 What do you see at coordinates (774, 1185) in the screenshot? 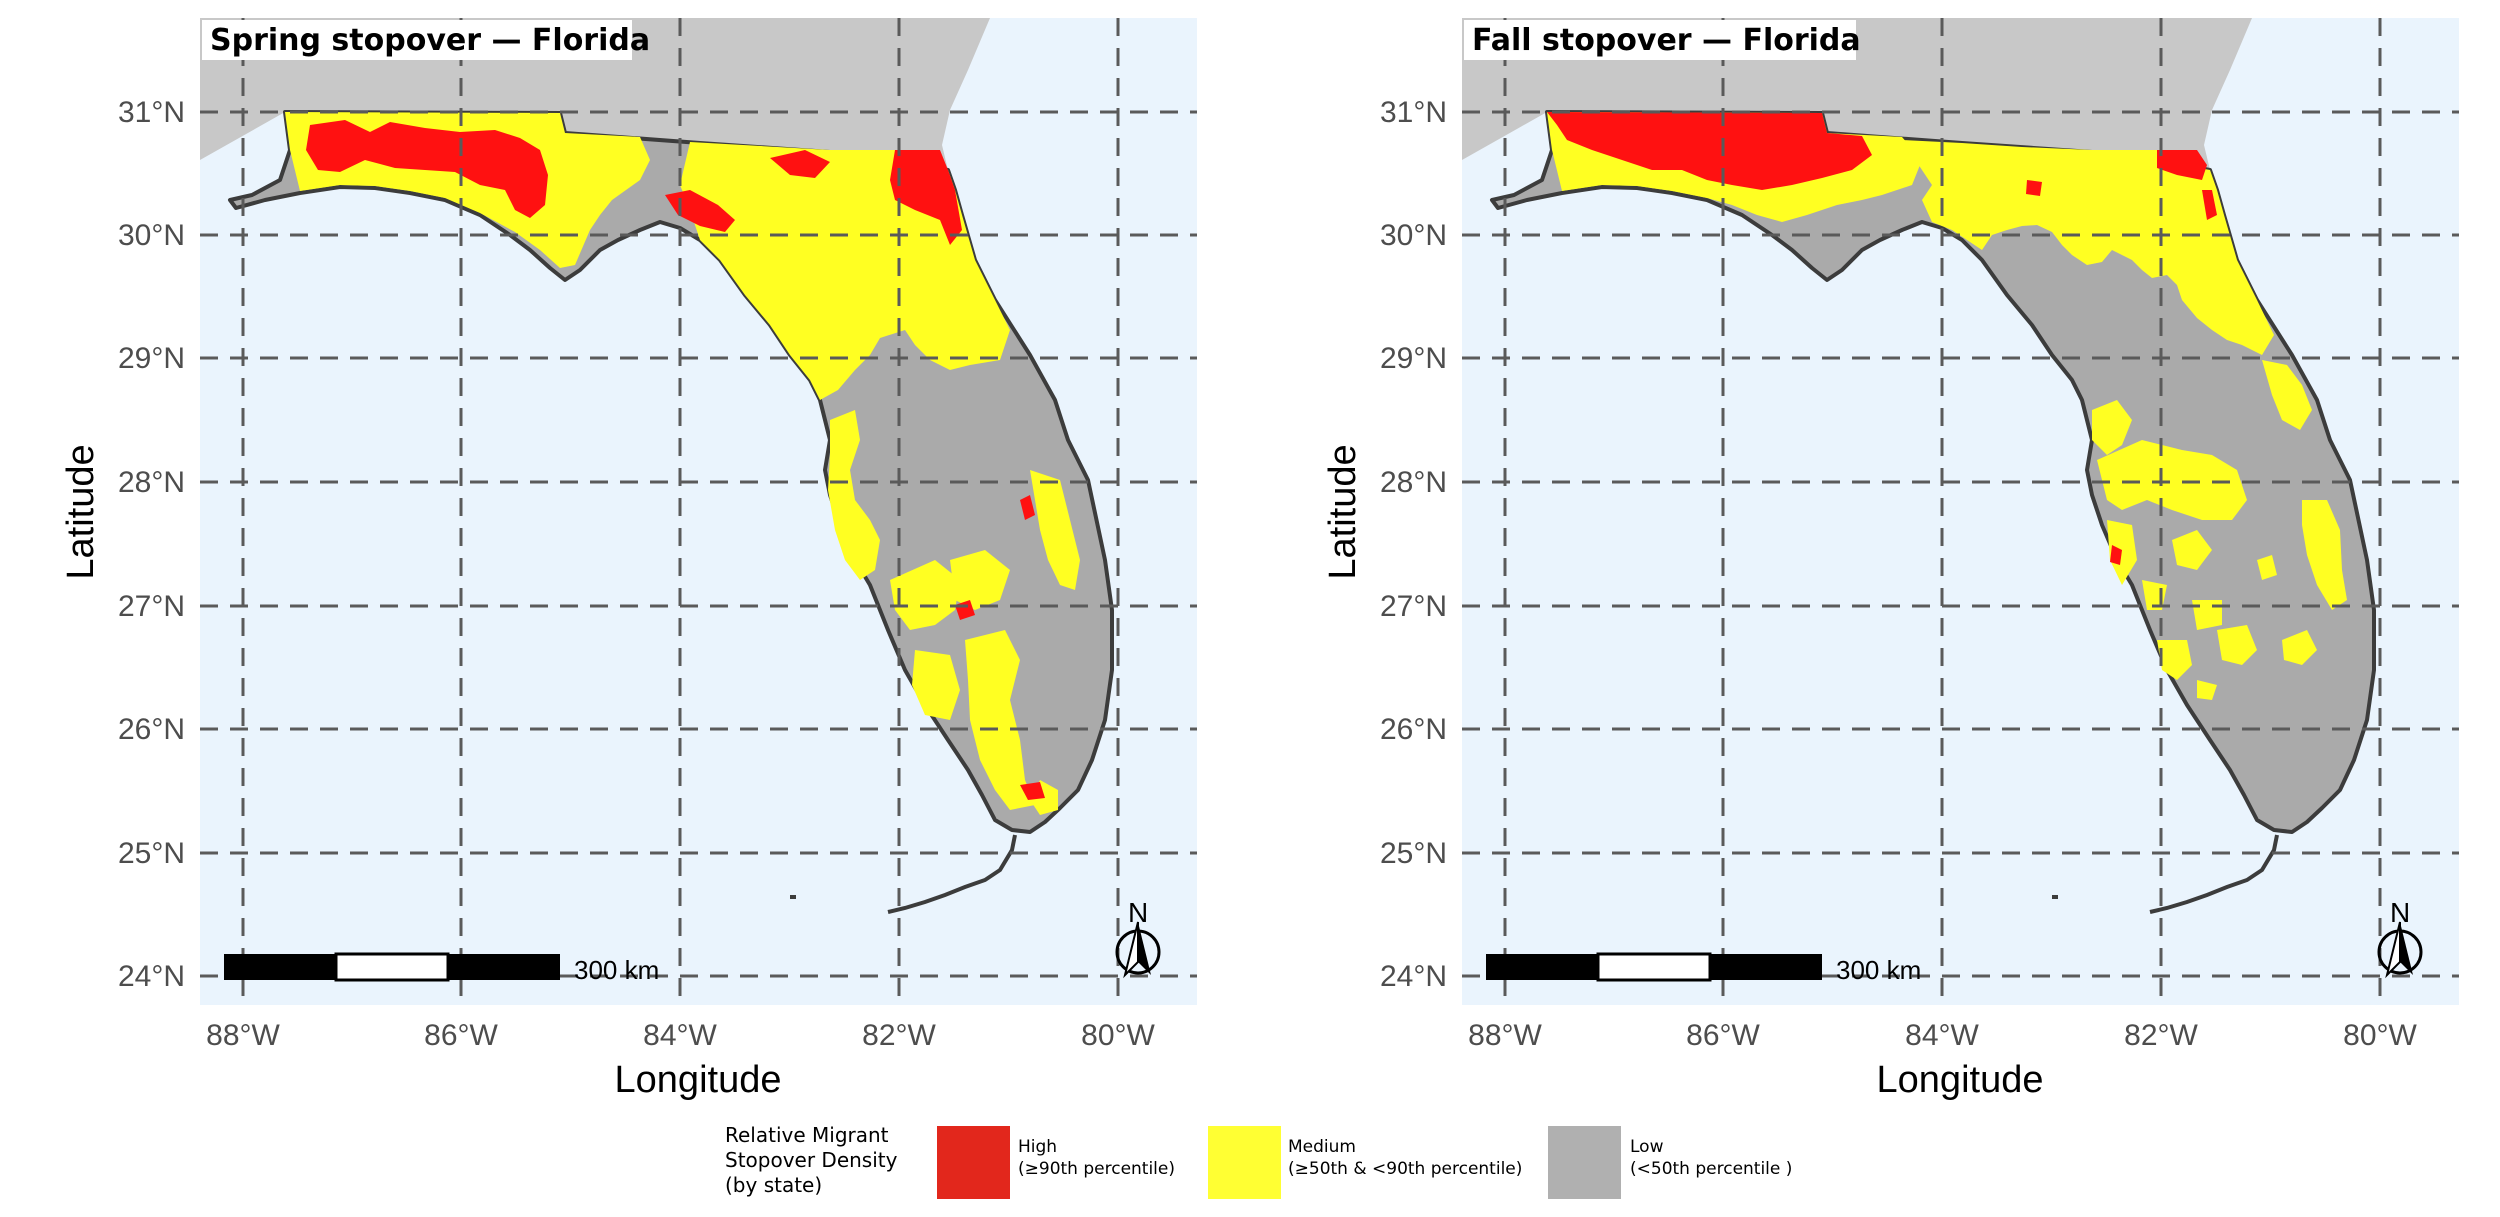
I see `legend-title-line: (by state)` at bounding box center [774, 1185].